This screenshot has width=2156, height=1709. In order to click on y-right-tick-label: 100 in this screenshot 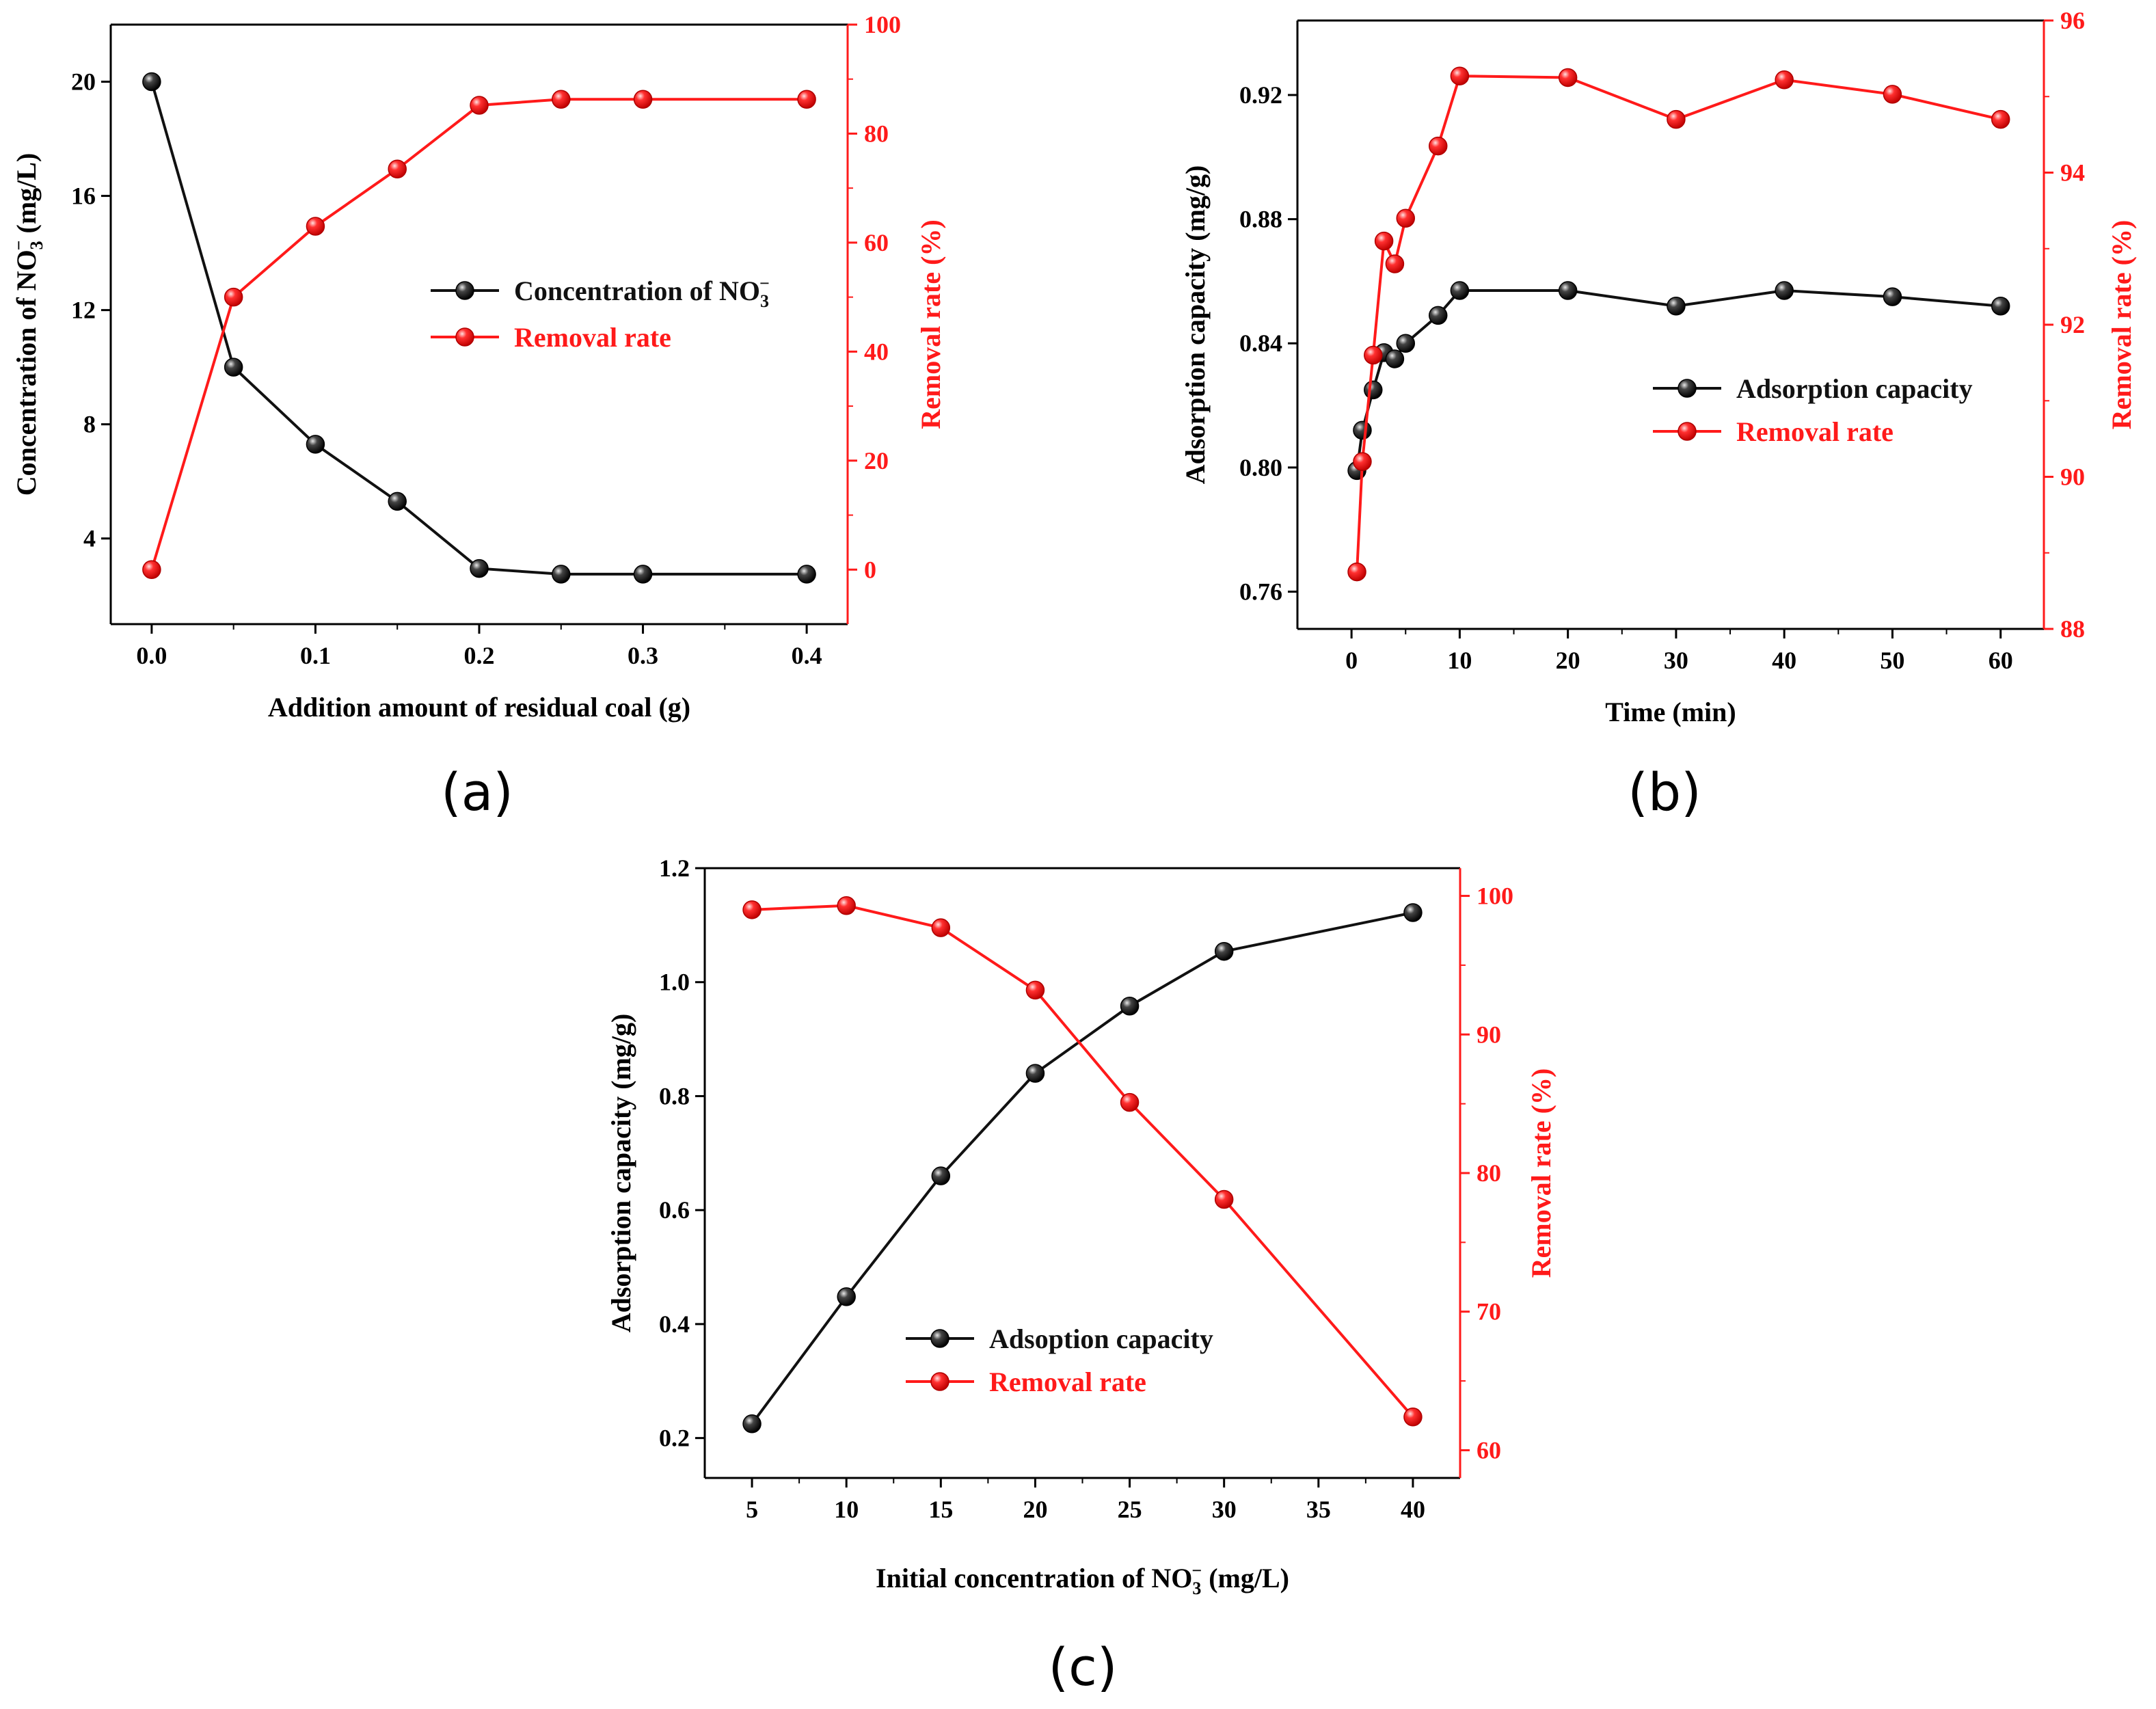, I will do `click(1495, 896)`.